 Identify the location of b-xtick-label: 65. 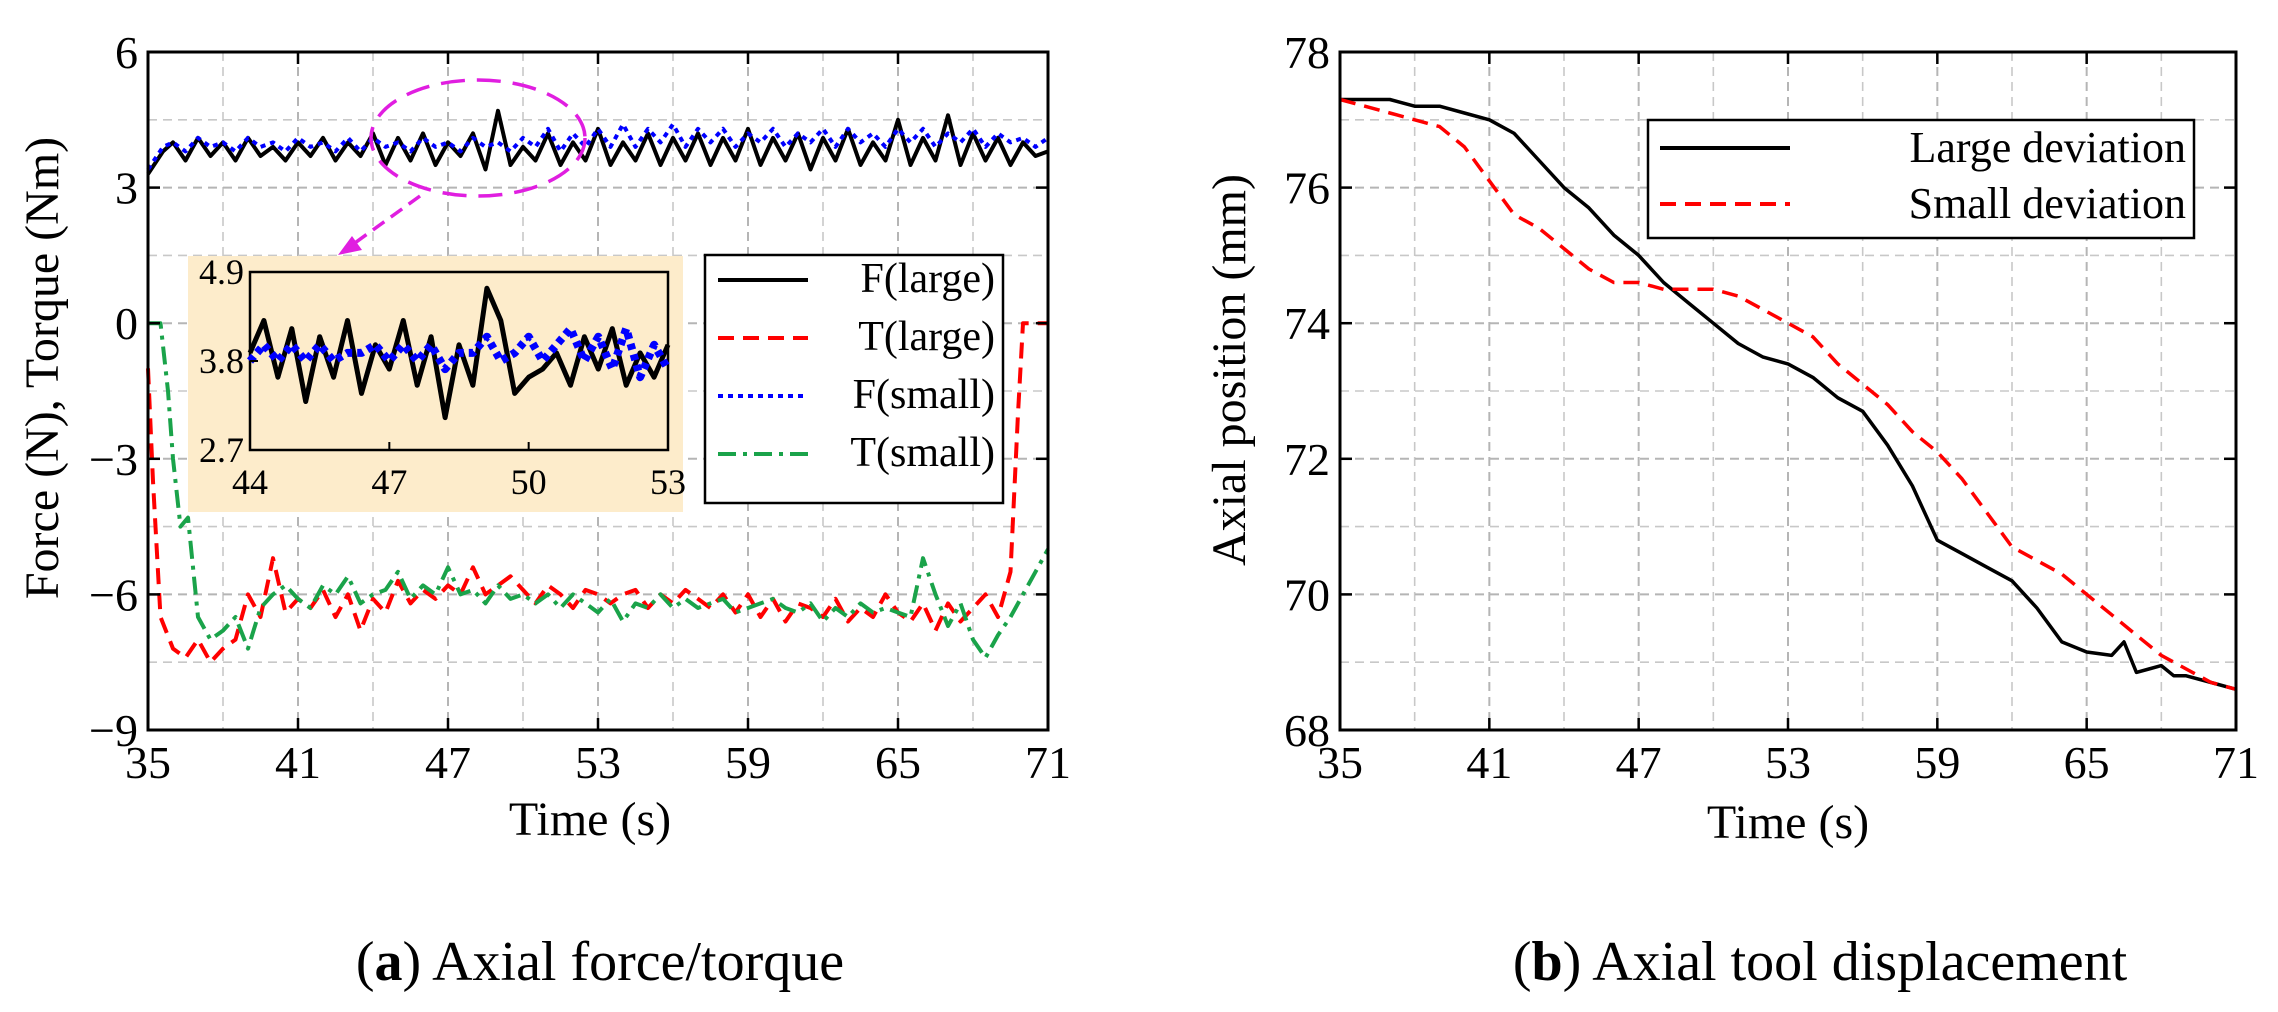
(2087, 762).